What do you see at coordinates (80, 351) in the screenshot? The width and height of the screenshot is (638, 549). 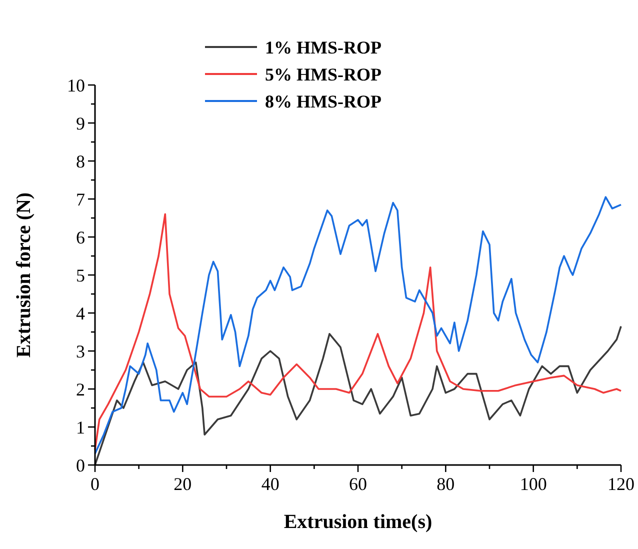 I see `y-tick-label: 3` at bounding box center [80, 351].